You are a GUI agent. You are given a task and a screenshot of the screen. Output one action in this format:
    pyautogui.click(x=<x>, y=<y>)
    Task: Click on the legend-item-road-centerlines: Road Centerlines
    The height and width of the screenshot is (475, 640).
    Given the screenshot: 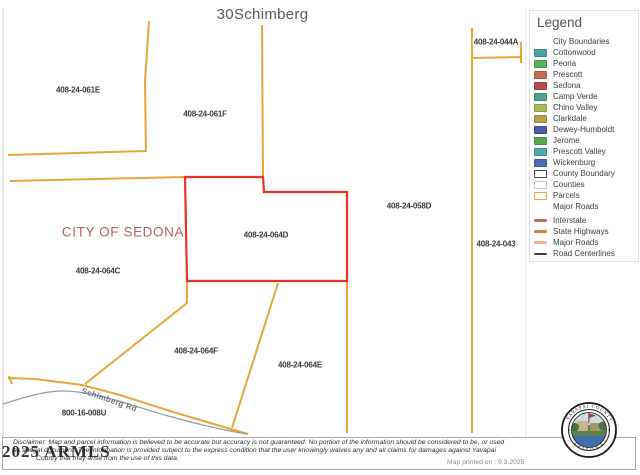 What is the action you would take?
    pyautogui.click(x=586, y=253)
    